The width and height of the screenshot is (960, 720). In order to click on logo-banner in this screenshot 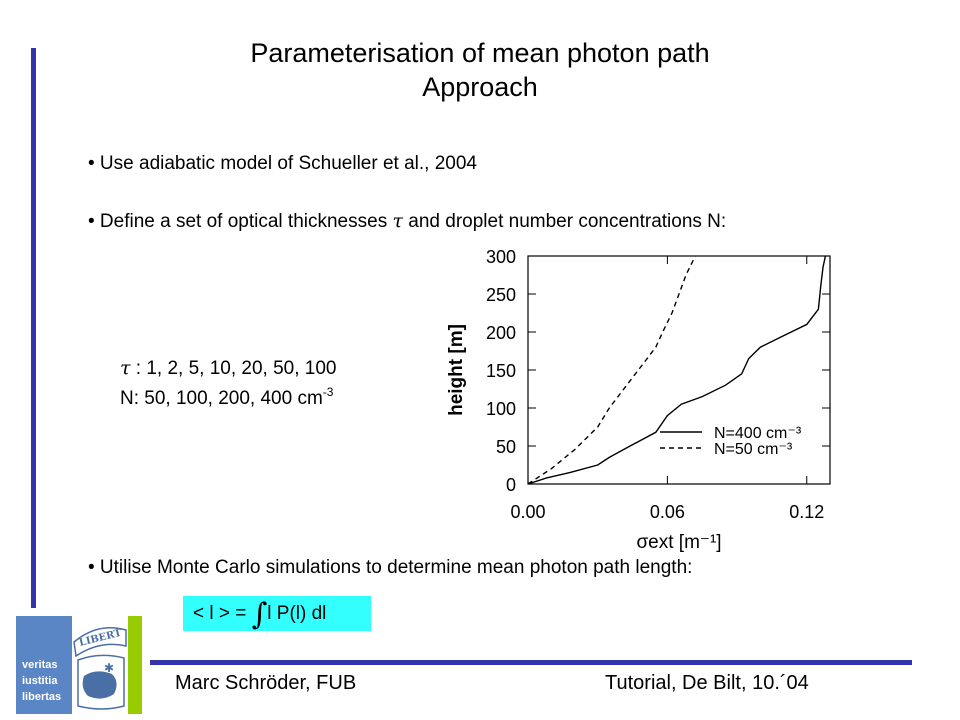, I will do `click(100, 642)`.